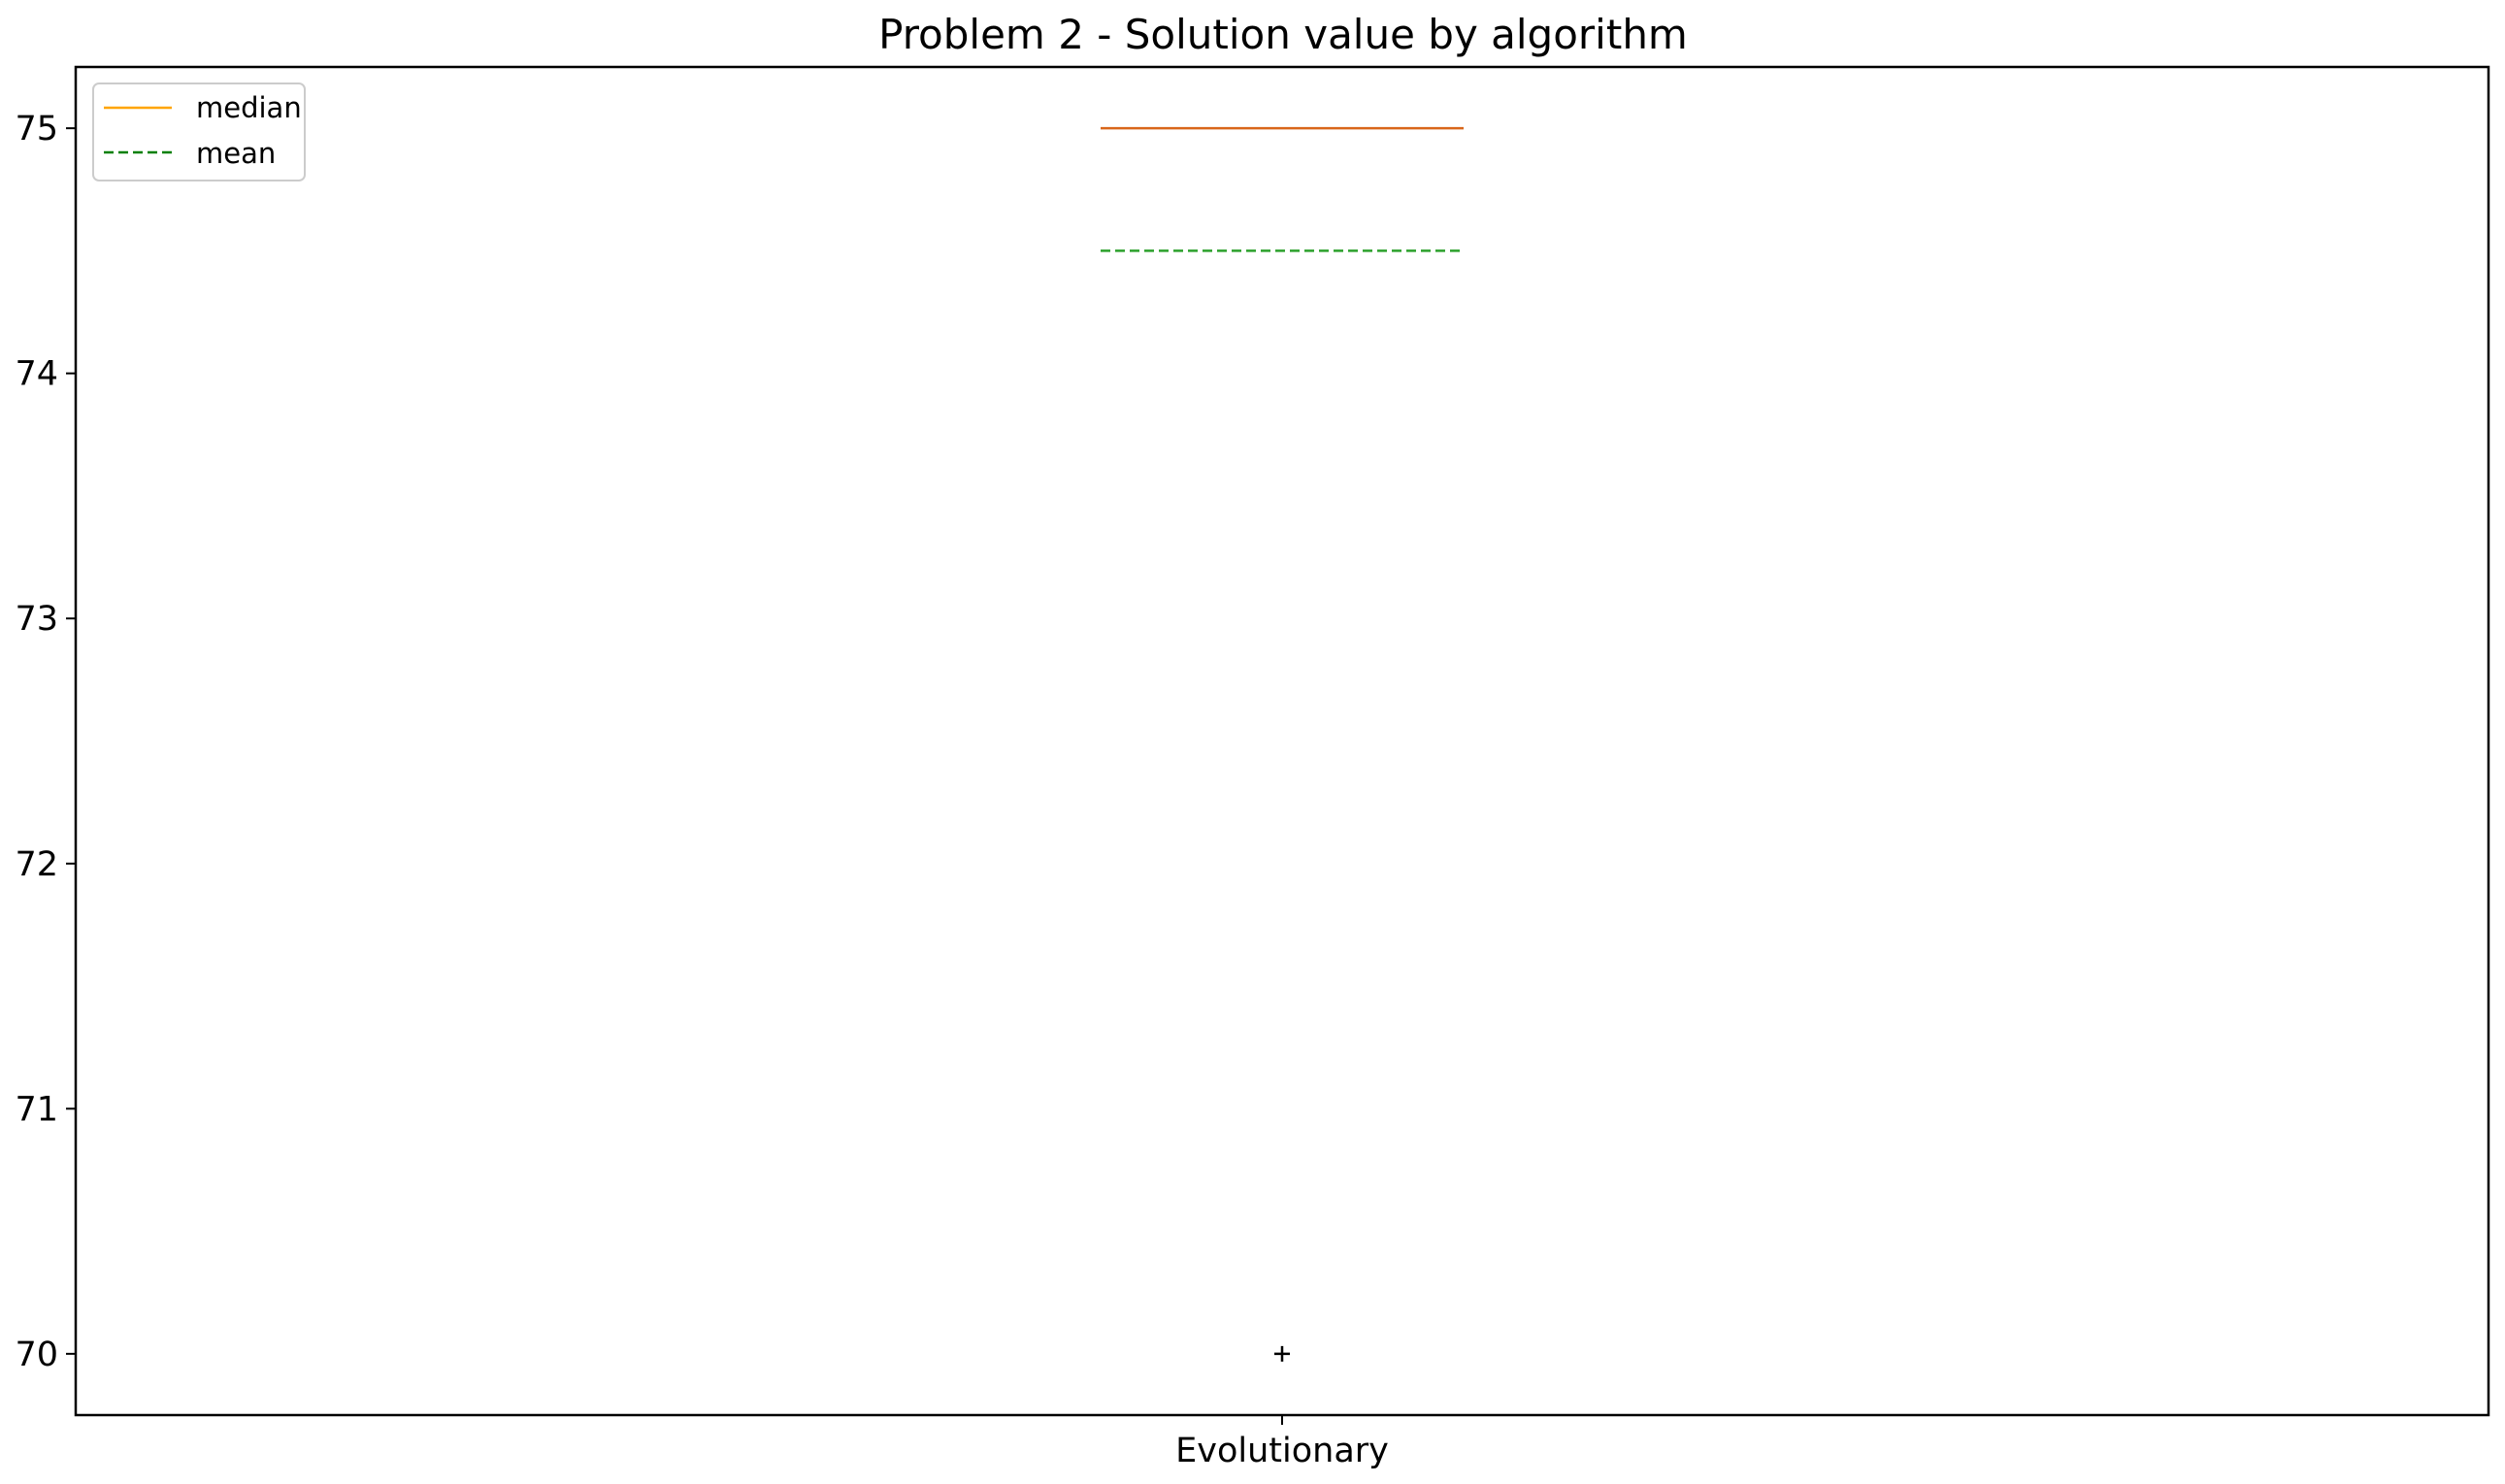 The image size is (2505, 1484). Describe the element at coordinates (249, 107) in the screenshot. I see `legend-median-label: median` at that location.